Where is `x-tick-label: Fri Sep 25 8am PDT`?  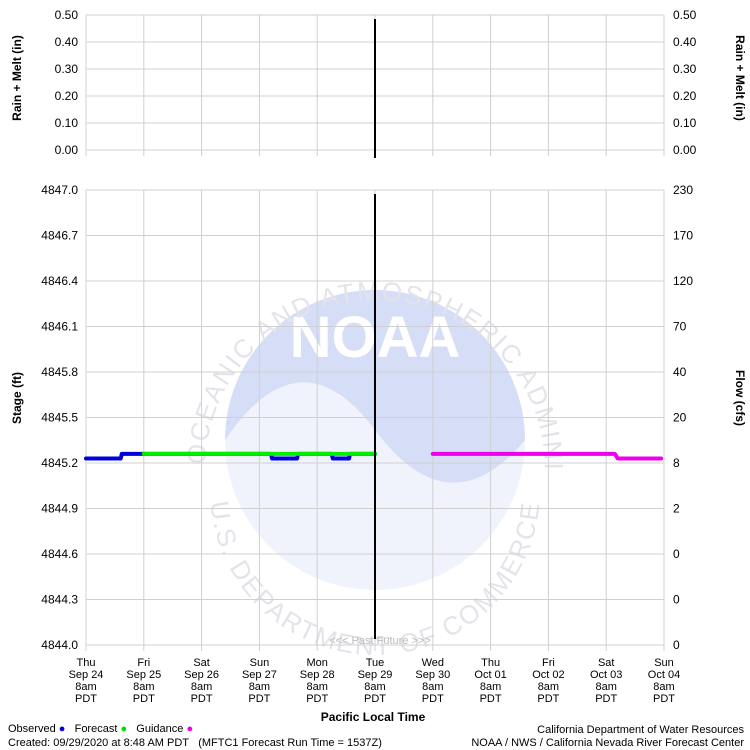
x-tick-label: Fri Sep 25 8am PDT is located at coordinates (143, 681).